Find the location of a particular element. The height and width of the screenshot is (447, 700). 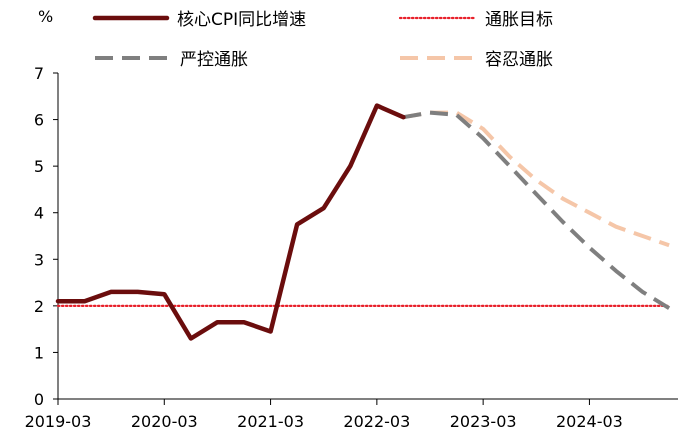

legend-label-3: 容忍通胀 is located at coordinates (519, 60).